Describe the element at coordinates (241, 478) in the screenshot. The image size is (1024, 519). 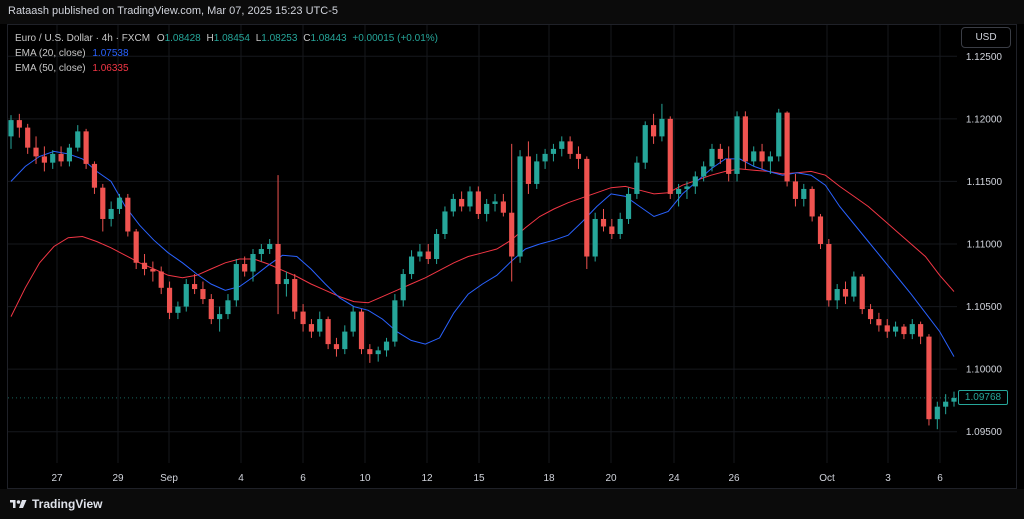
I see `x-tick-label: 4` at that location.